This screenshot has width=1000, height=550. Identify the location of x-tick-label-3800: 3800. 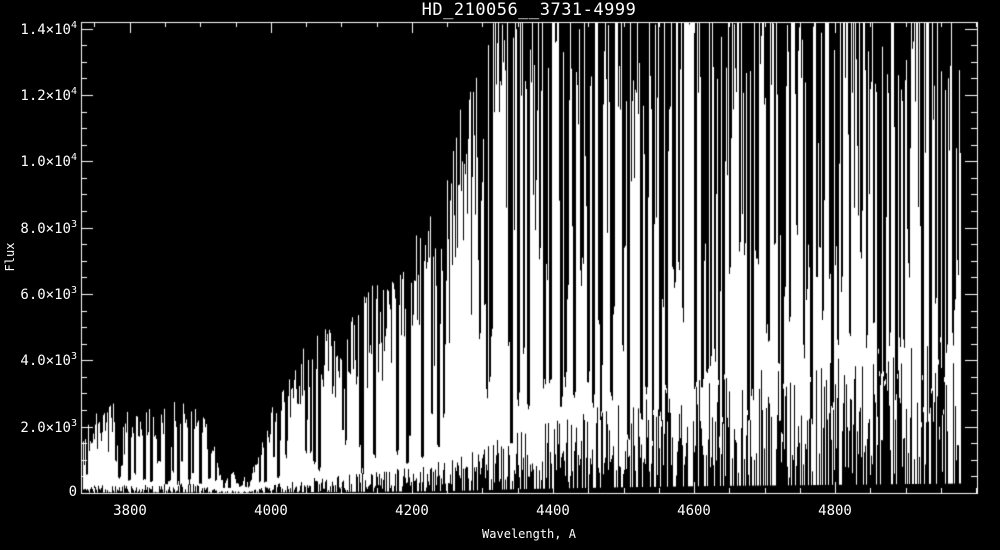
(130, 511).